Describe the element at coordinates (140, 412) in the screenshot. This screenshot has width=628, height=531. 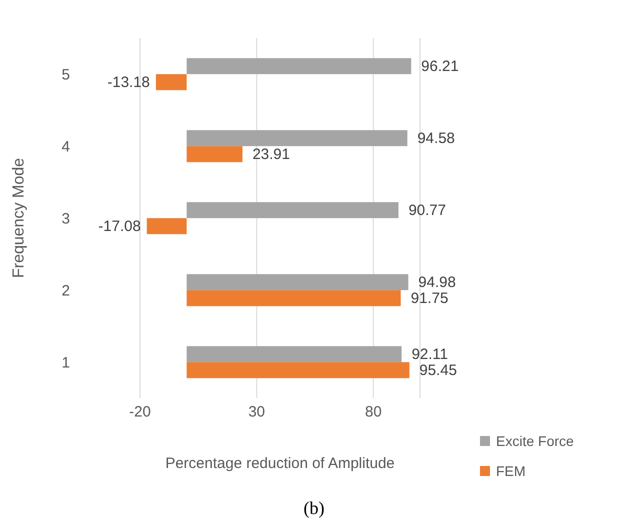
I see `x-tick-label: -20` at that location.